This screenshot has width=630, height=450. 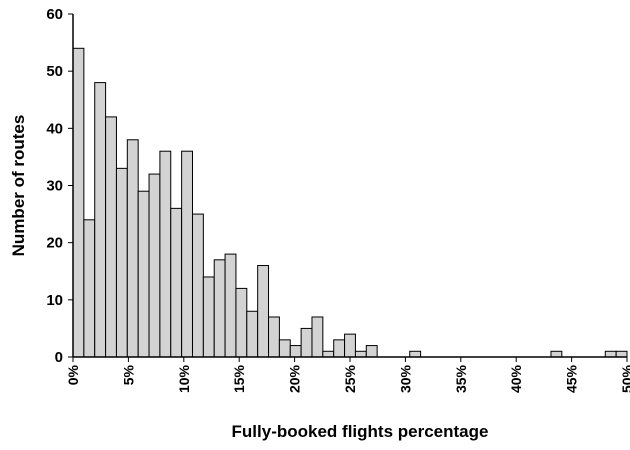 What do you see at coordinates (54, 14) in the screenshot?
I see `y-tick-label: 60` at bounding box center [54, 14].